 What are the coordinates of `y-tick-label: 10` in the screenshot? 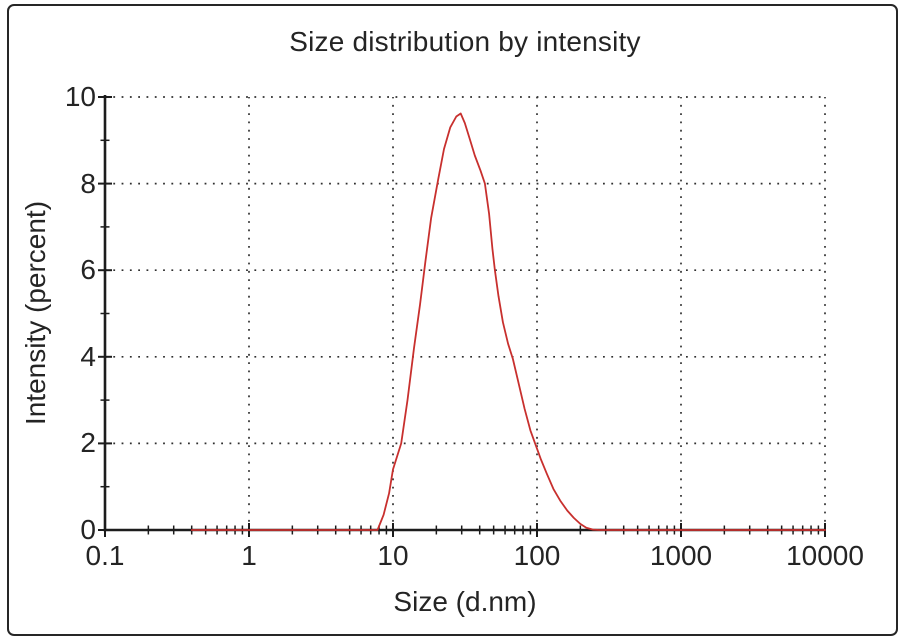 It's located at (80, 96).